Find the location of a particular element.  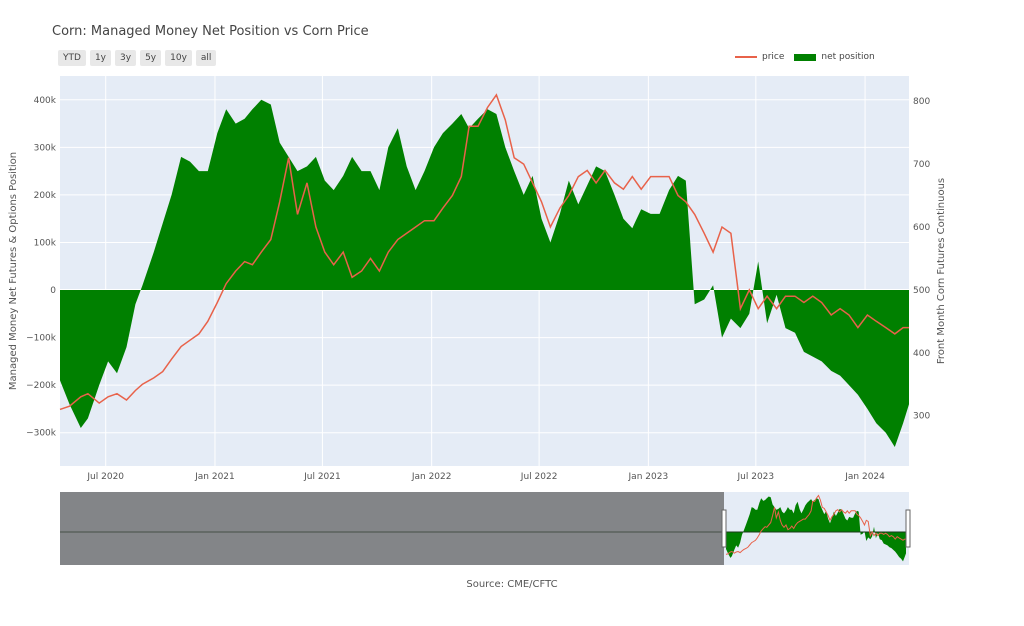

x-tick-label: Jul 2020 is located at coordinates (105, 477).